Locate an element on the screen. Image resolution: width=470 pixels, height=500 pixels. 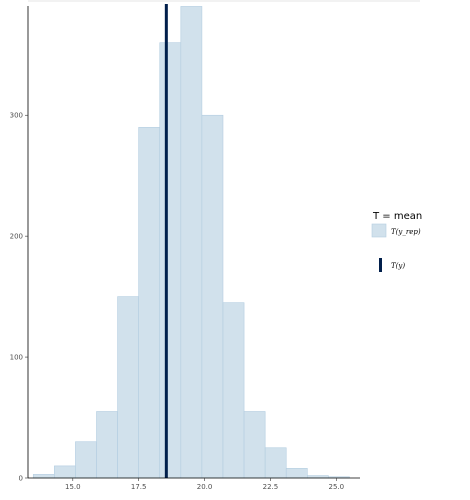
legend-key-yrep is located at coordinates (379, 230).